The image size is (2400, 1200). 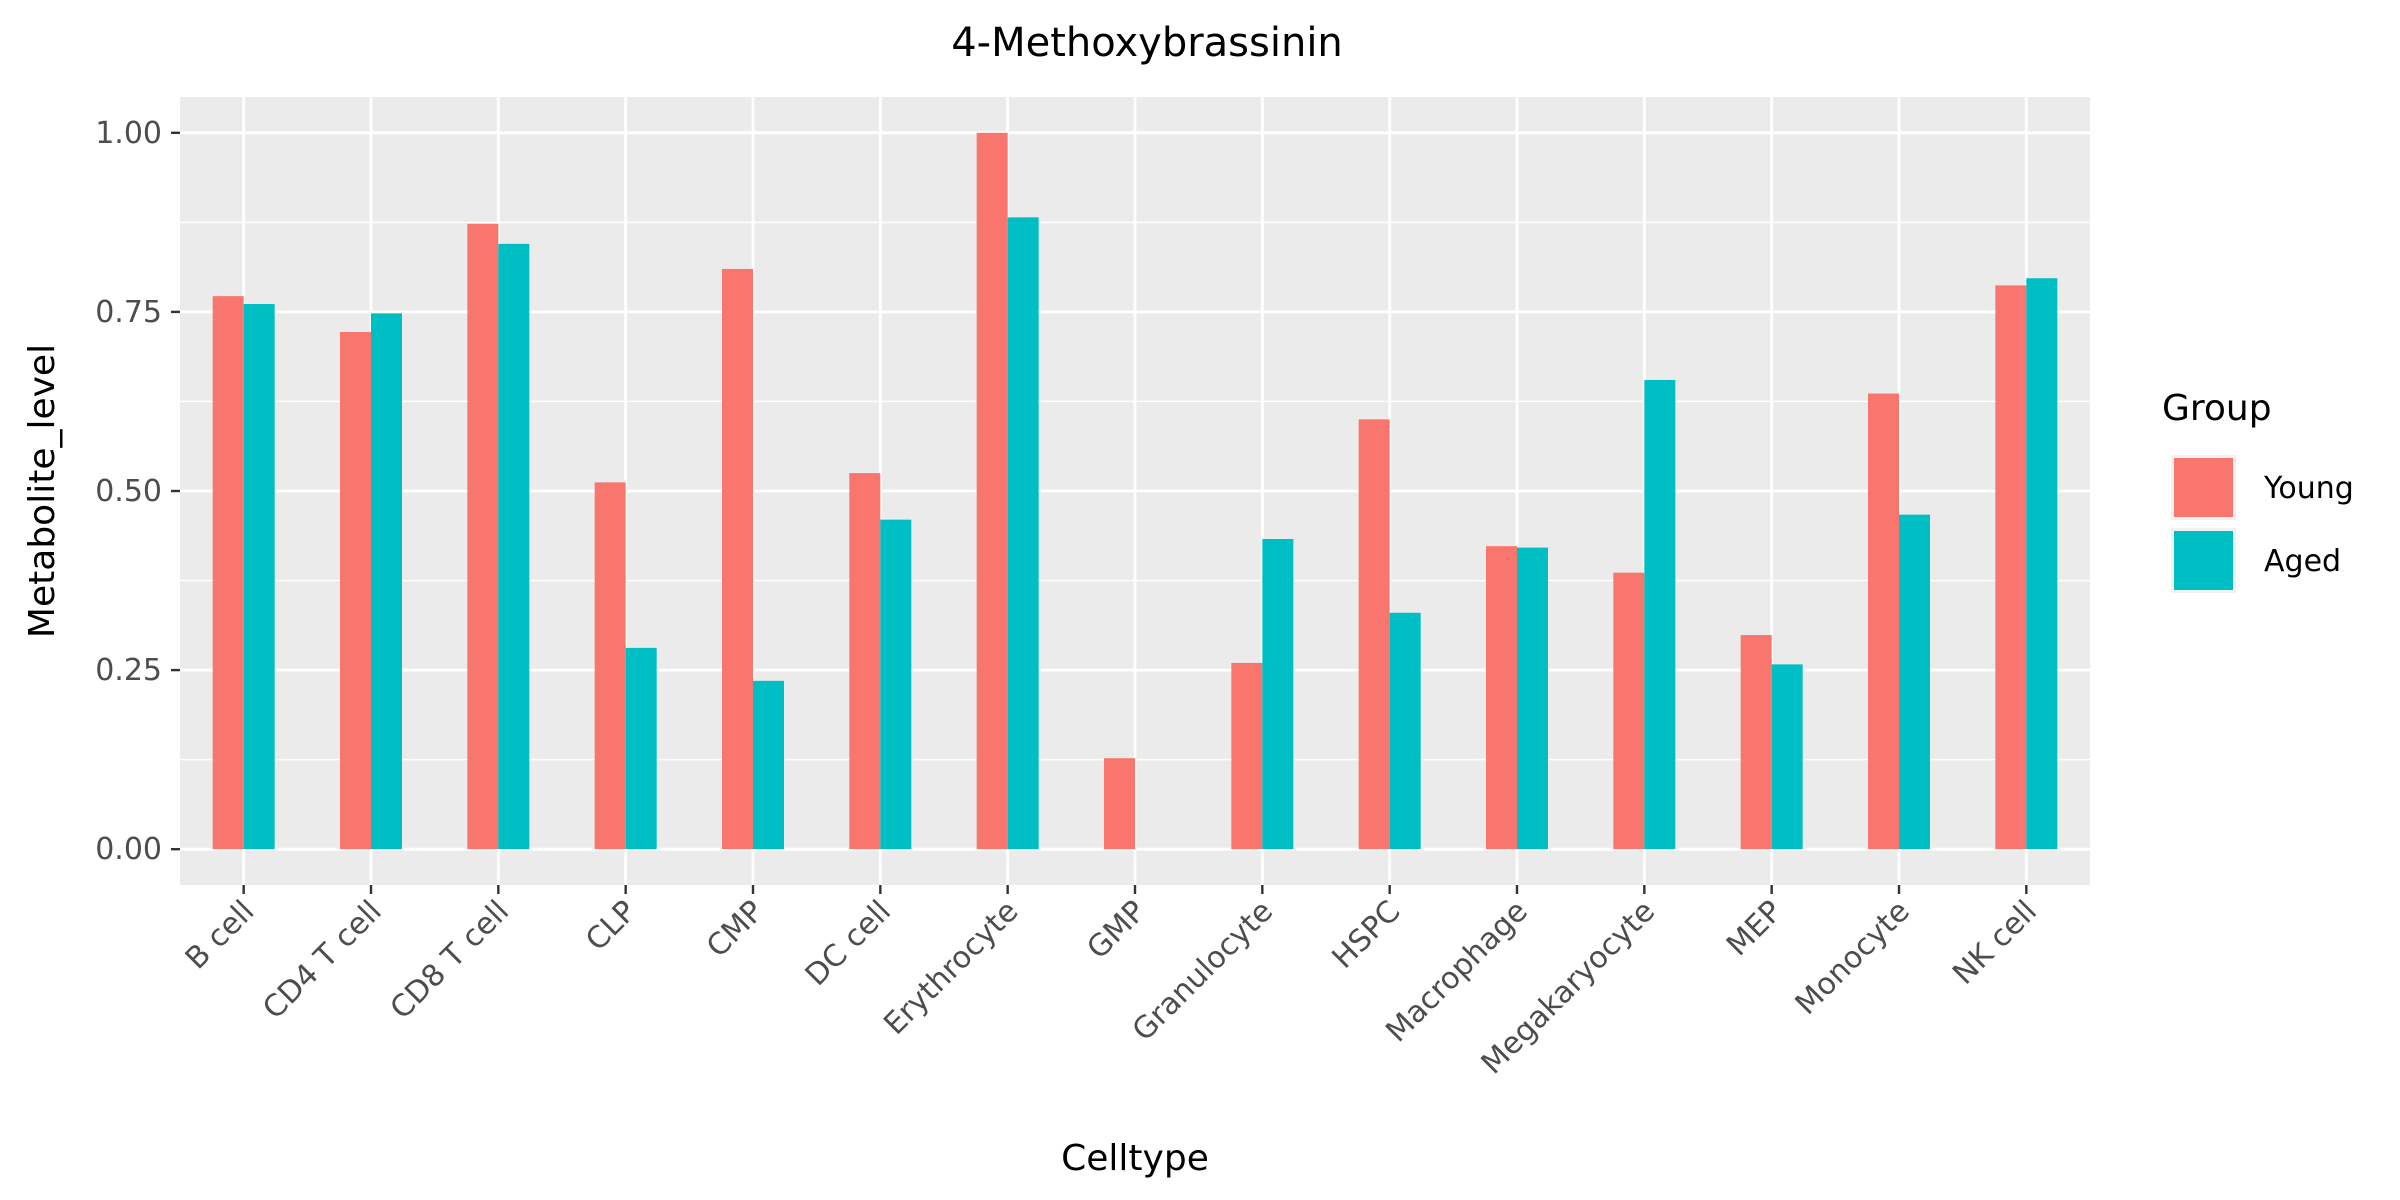 What do you see at coordinates (992, 491) in the screenshot?
I see `bar-young-erythrocyte` at bounding box center [992, 491].